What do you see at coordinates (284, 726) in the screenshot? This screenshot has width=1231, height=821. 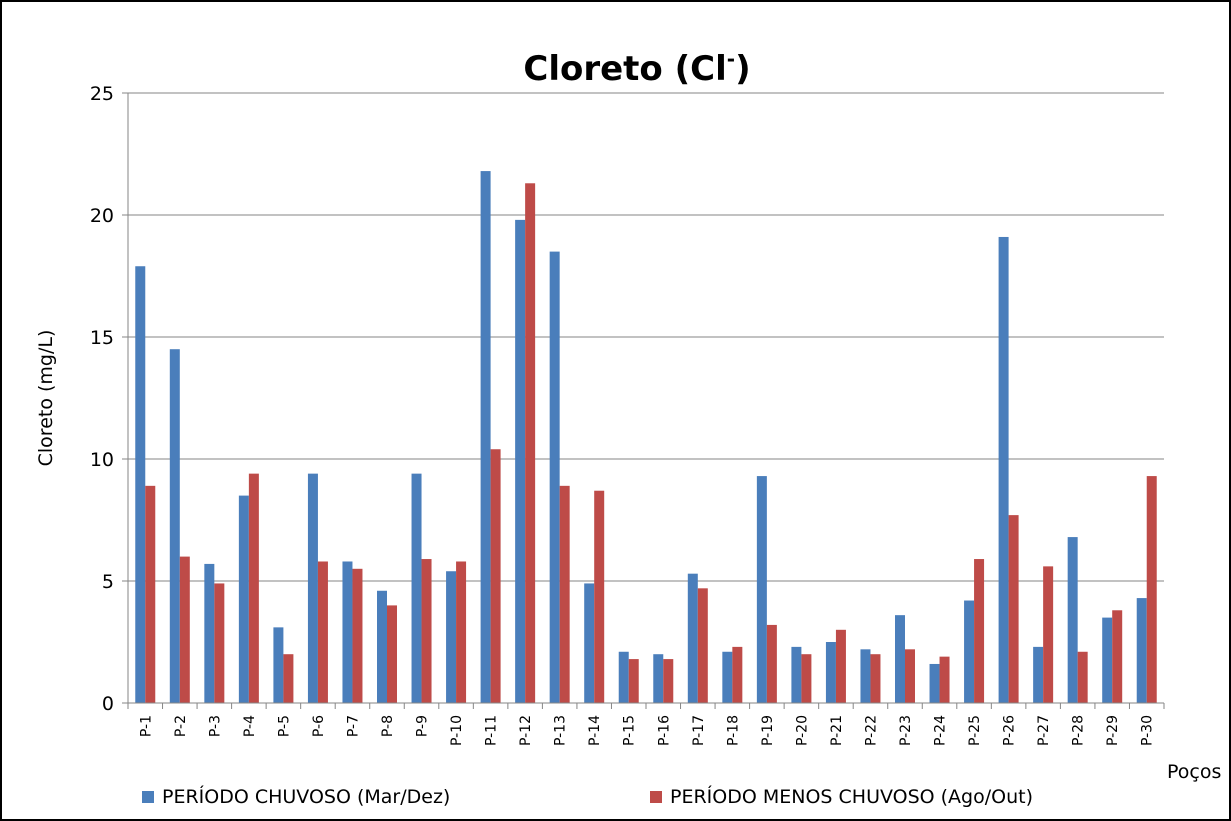 I see `x-tick-label: P-5` at bounding box center [284, 726].